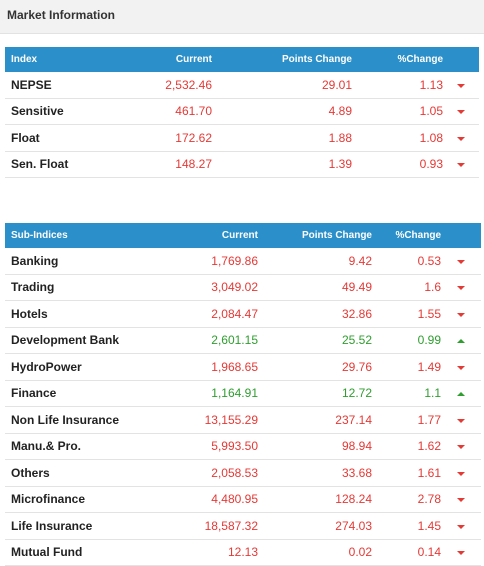 The width and height of the screenshot is (484, 566). What do you see at coordinates (340, 111) in the screenshot?
I see `row-points-change: 4.89` at bounding box center [340, 111].